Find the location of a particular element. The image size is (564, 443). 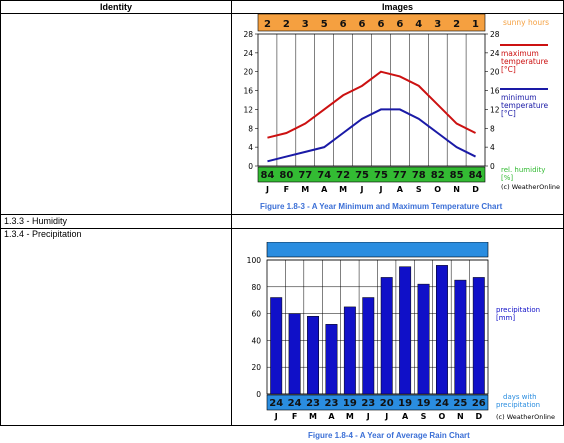

sunny-hours-value: 1 is located at coordinates (475, 24).